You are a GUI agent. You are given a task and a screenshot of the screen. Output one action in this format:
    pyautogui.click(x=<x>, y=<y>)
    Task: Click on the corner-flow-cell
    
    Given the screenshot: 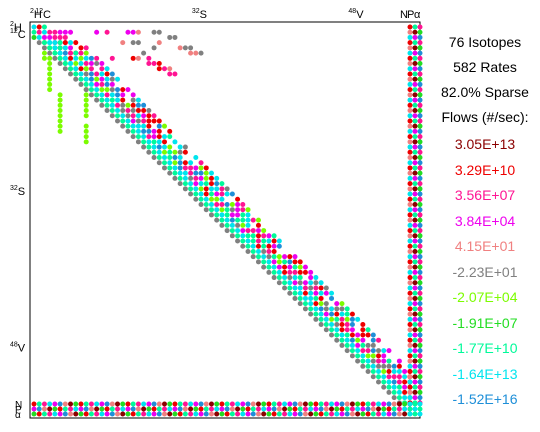 What is the action you would take?
    pyautogui.click(x=420, y=404)
    